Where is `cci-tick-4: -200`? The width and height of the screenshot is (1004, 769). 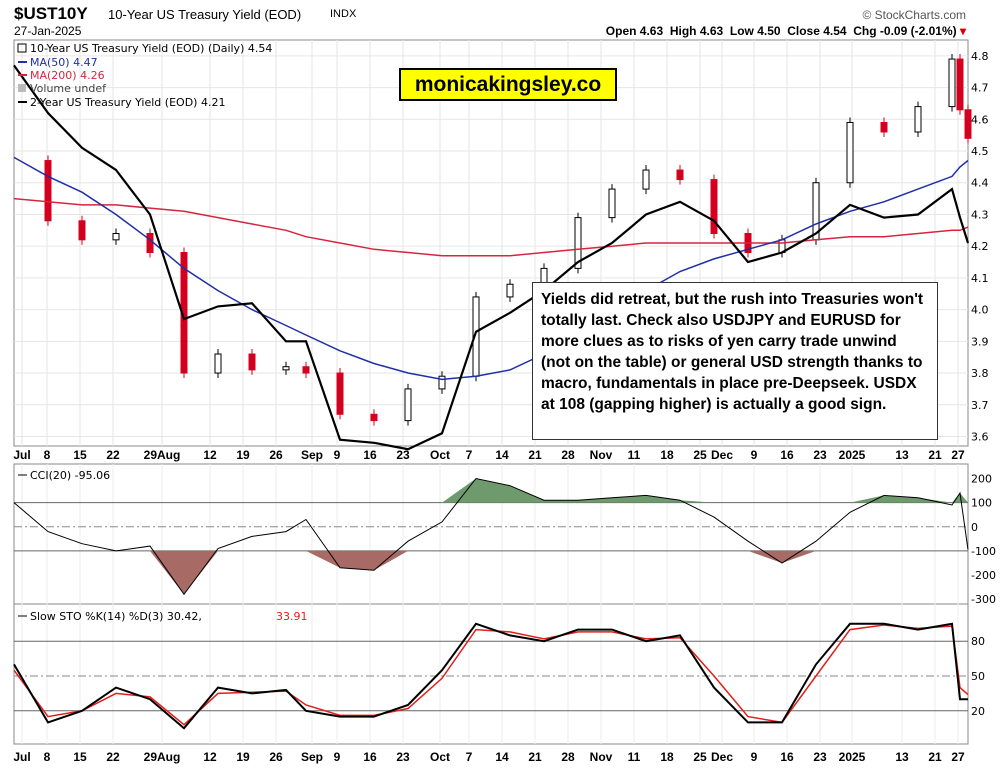 cci-tick-4: -200 is located at coordinates (983, 575).